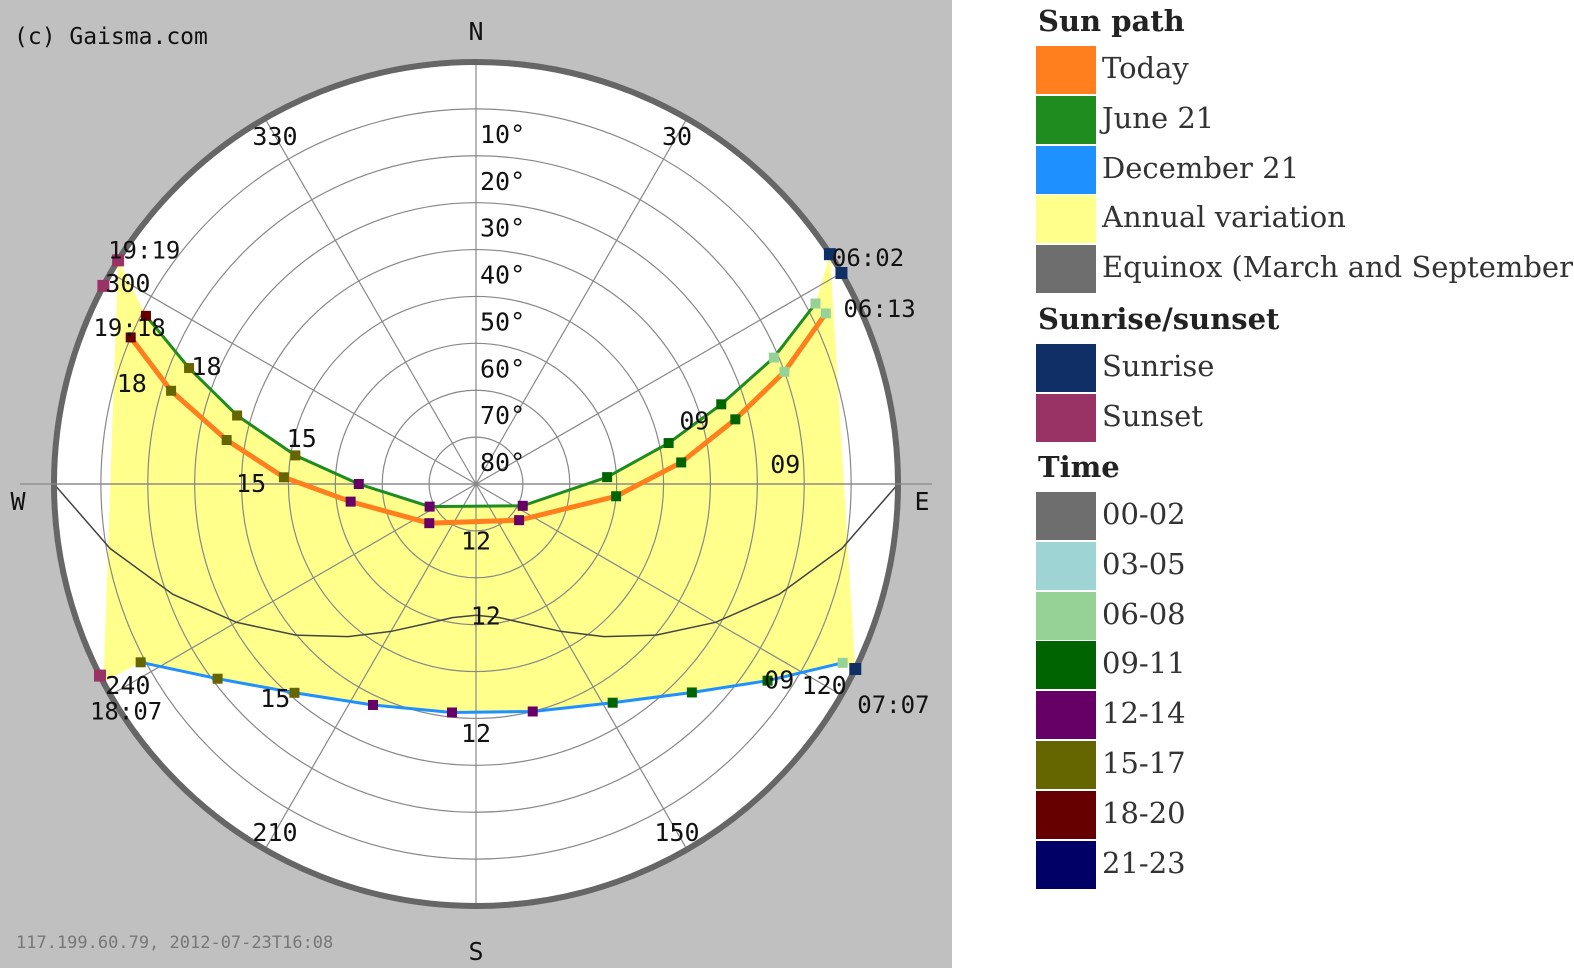  Describe the element at coordinates (206, 366) in the screenshot. I see `hour-label: 18` at that location.